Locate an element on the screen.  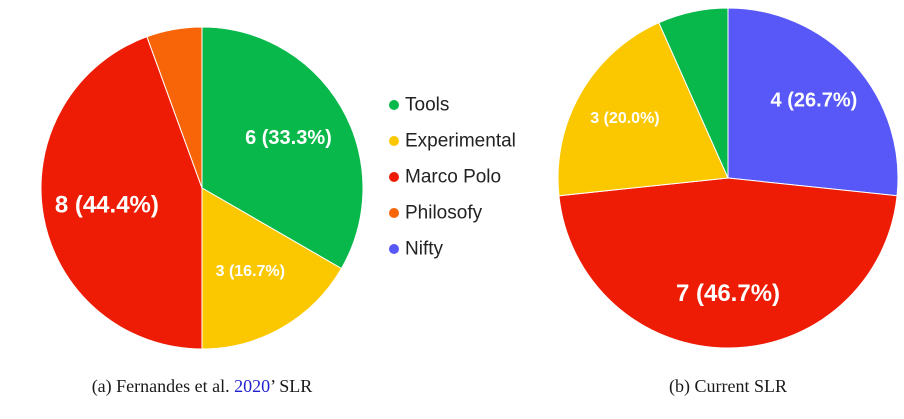
pie-a-slice-marco-polo is located at coordinates (121, 193).